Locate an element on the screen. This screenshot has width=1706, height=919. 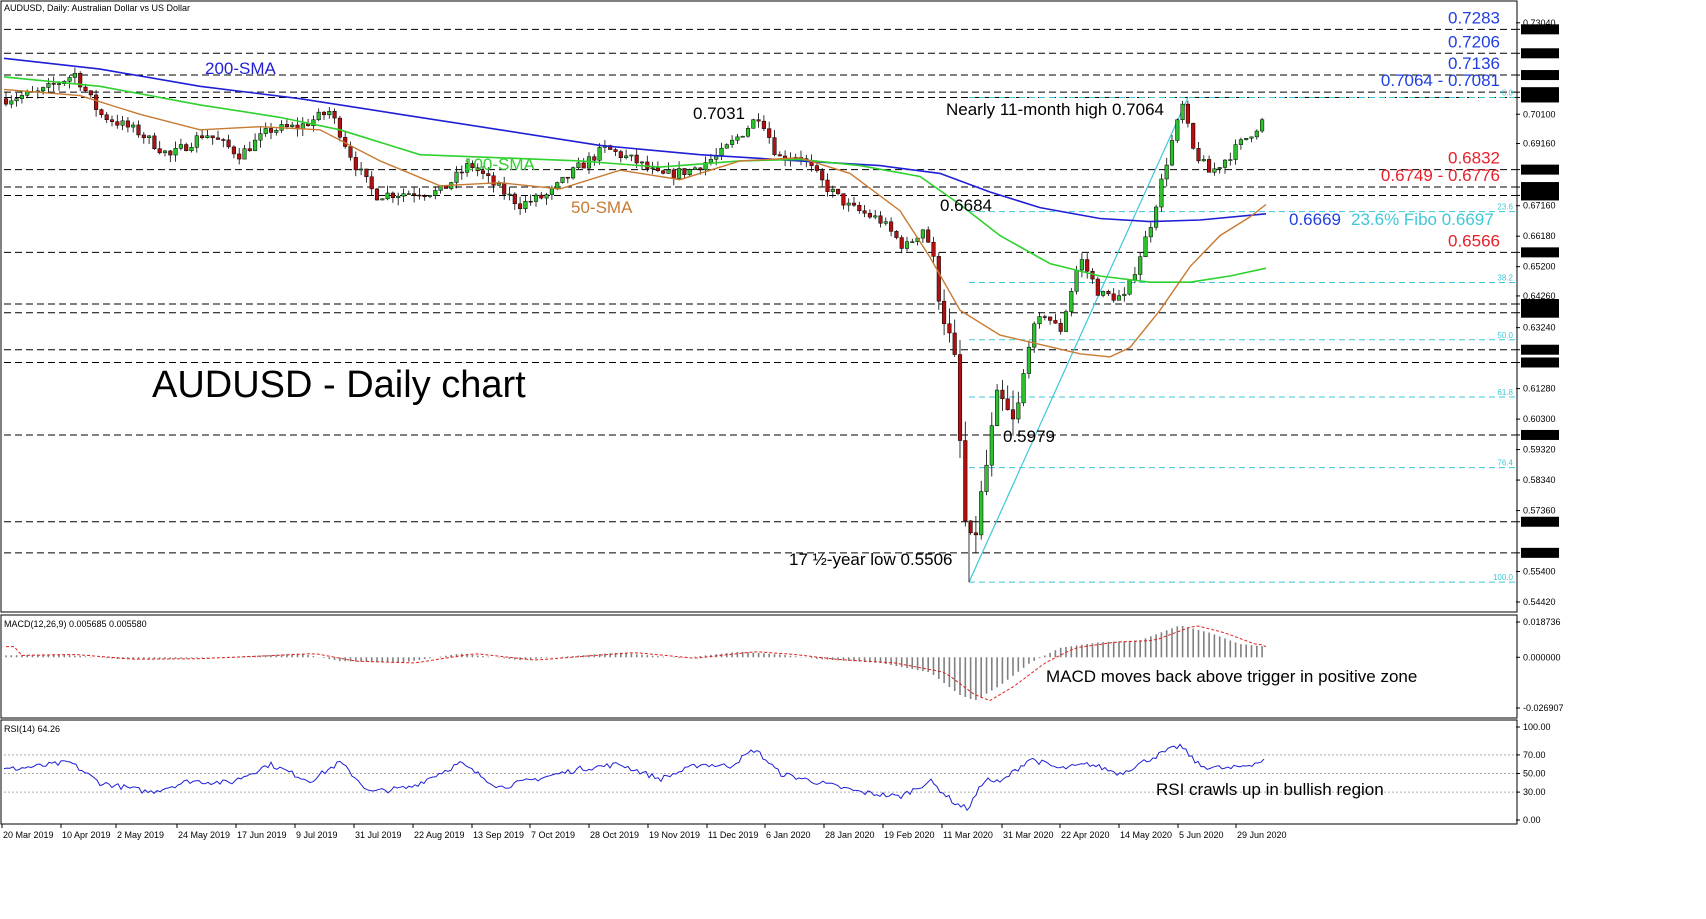
sma50-label: 50-SMA is located at coordinates (602, 207).